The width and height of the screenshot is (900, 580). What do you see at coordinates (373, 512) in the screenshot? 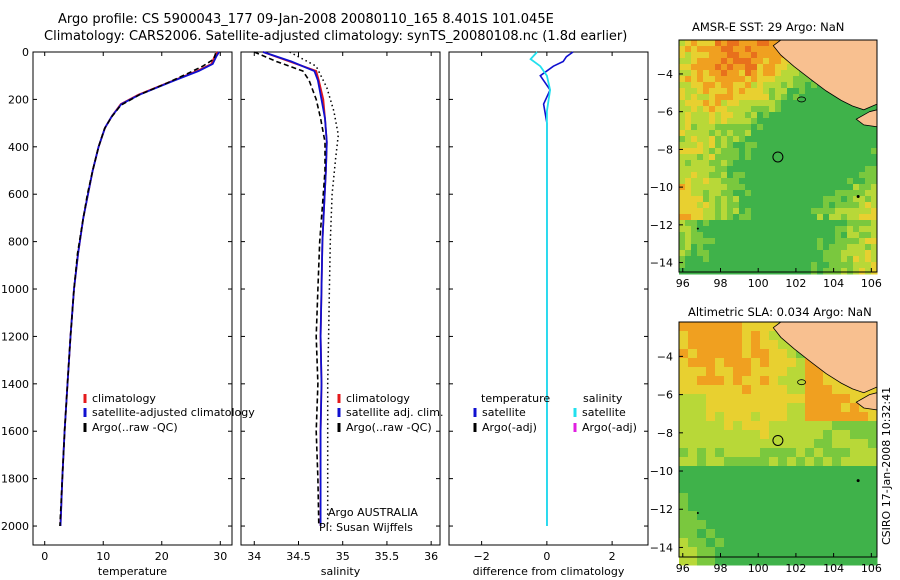
I see `argo-australia-annotation: Argo AUSTRALIA` at bounding box center [373, 512].